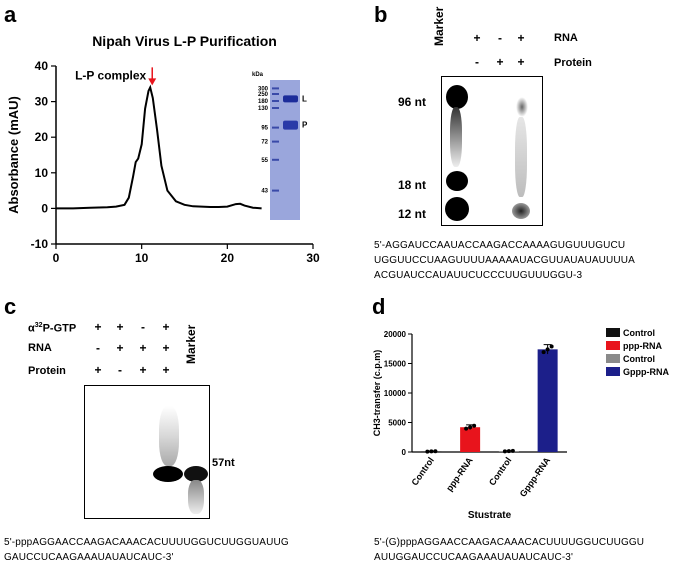 The width and height of the screenshot is (685, 565). I want to click on panel-b-sequence-line-1: 5'-AGGAUCCAAUACCAAGACCAAAAGUGUUUGUCU, so click(500, 245).